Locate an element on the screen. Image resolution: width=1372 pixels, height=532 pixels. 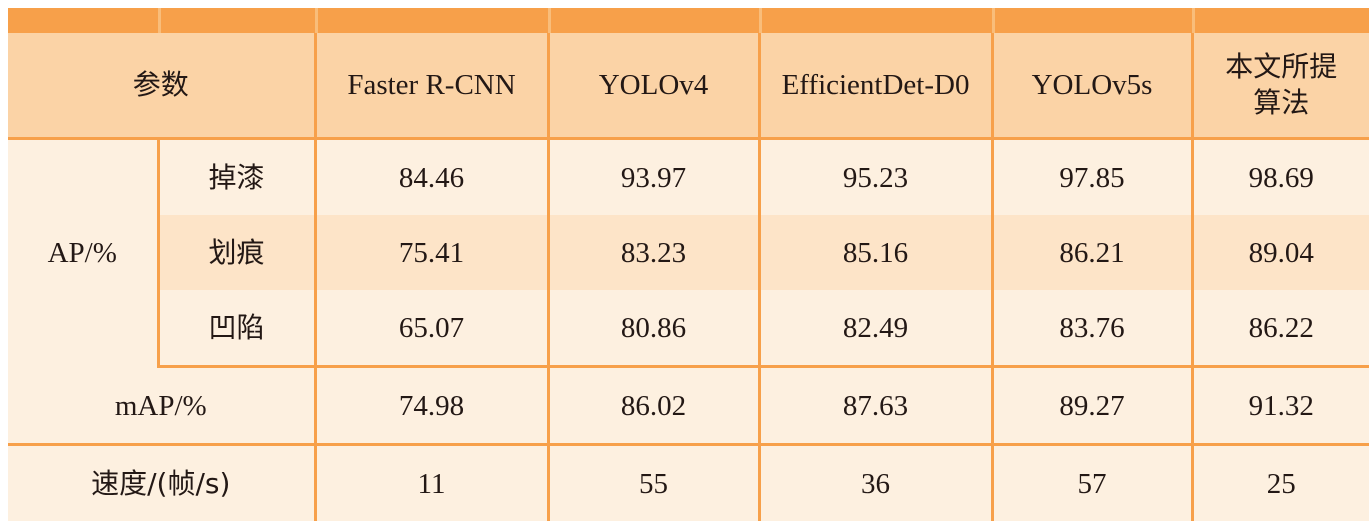
table-cell: 86.02 is located at coordinates (653, 406).